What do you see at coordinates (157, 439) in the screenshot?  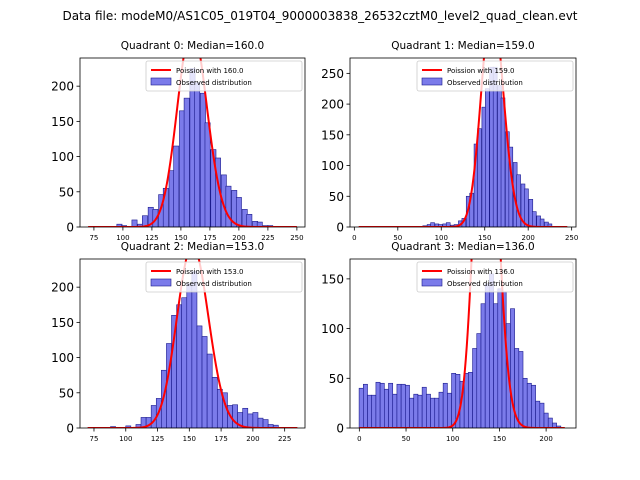 I see `x-tick-label: 125` at bounding box center [157, 439].